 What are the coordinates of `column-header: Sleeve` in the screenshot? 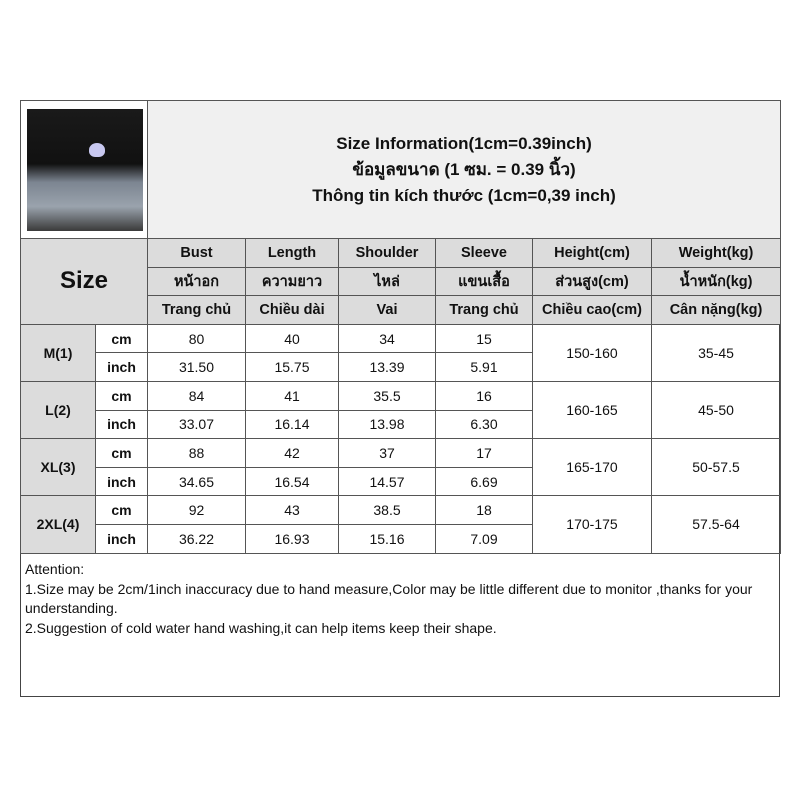 It's located at (484, 253).